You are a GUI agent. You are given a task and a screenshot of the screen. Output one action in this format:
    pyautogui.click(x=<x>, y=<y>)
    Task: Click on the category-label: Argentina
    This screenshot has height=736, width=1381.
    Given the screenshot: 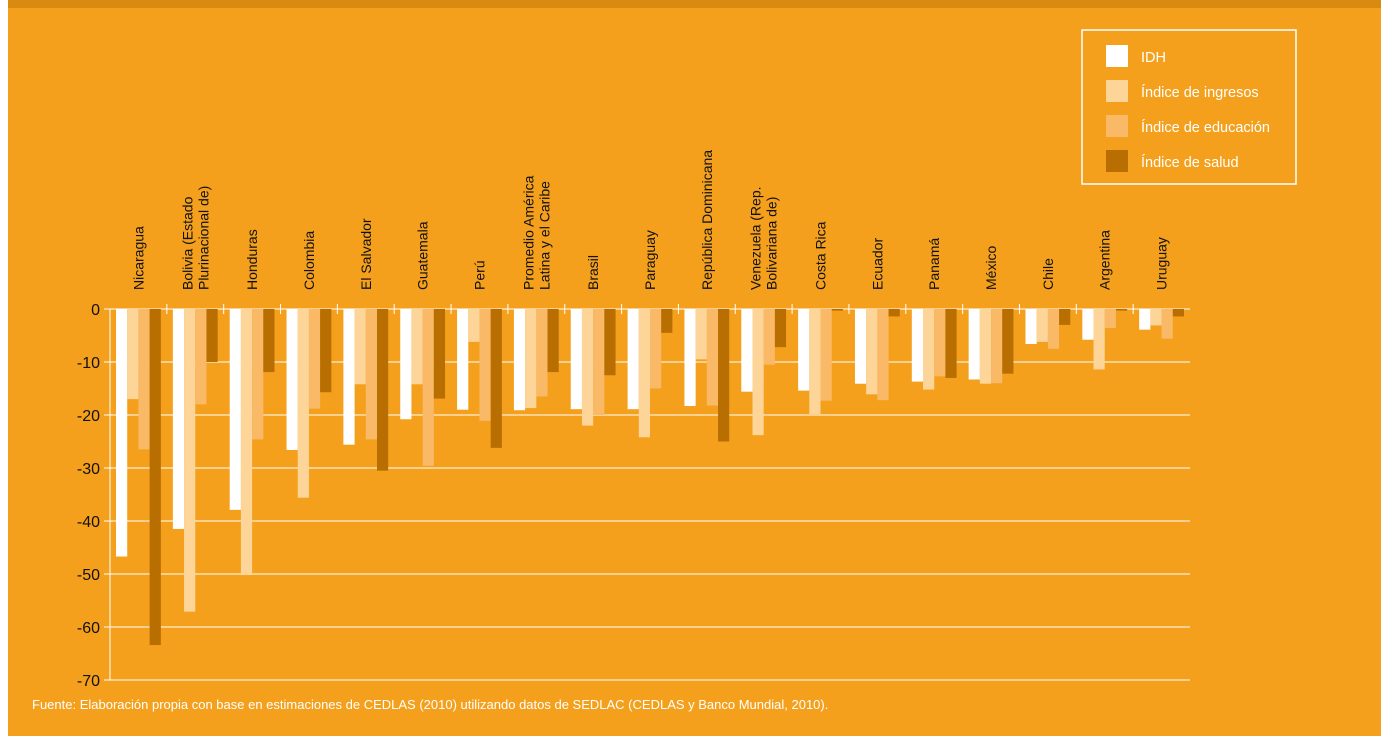 What is the action you would take?
    pyautogui.click(x=1105, y=260)
    